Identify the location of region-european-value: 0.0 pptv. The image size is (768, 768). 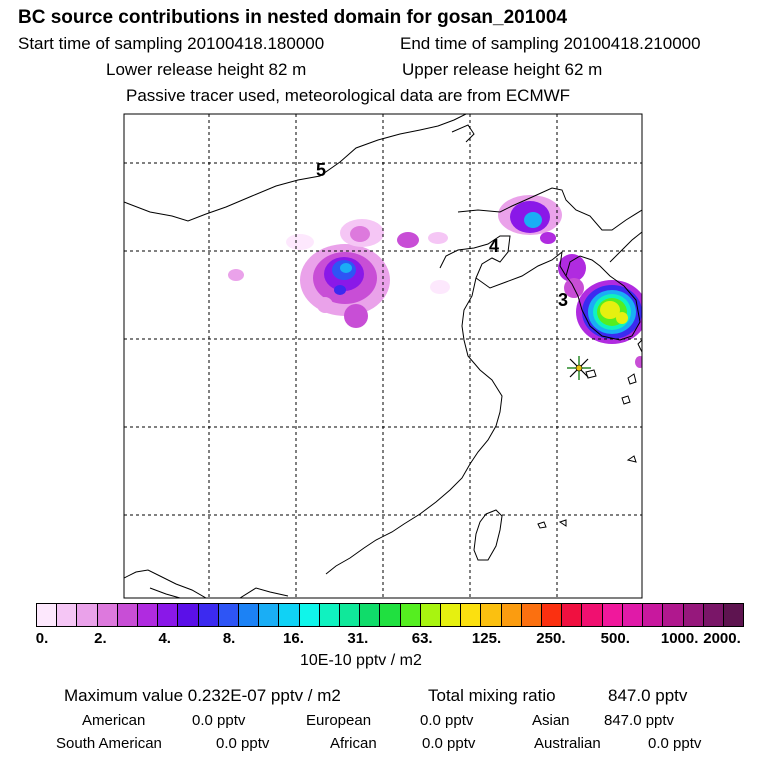
(447, 720).